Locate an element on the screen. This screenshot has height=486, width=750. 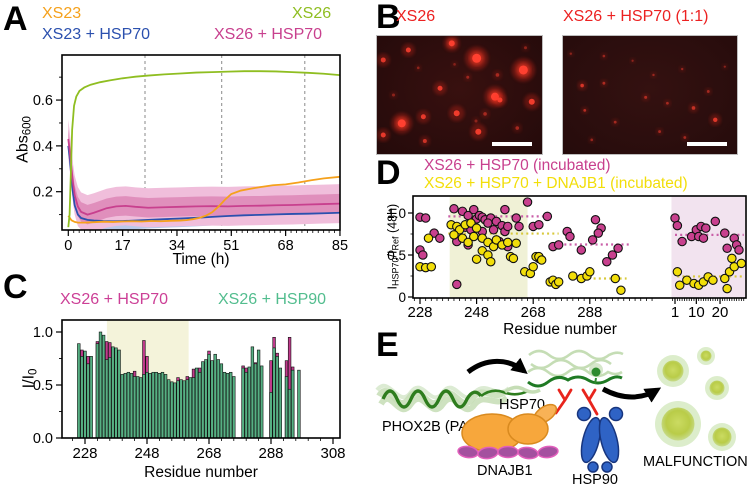
micrograph-xs26-hsp70 is located at coordinates (650, 95).